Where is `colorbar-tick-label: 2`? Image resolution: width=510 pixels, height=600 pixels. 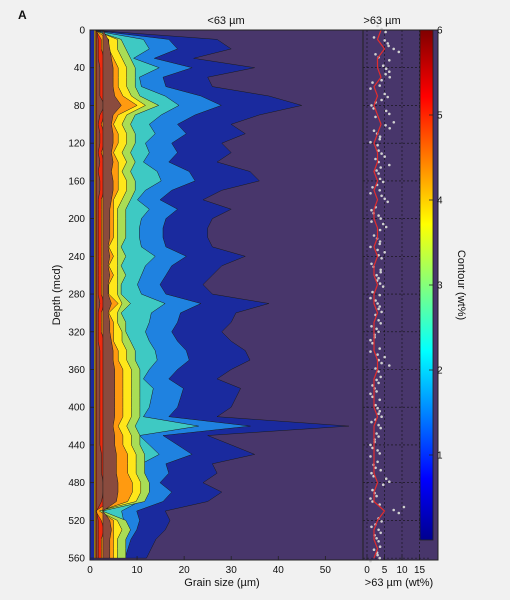 colorbar-tick-label: 2 is located at coordinates (440, 371).